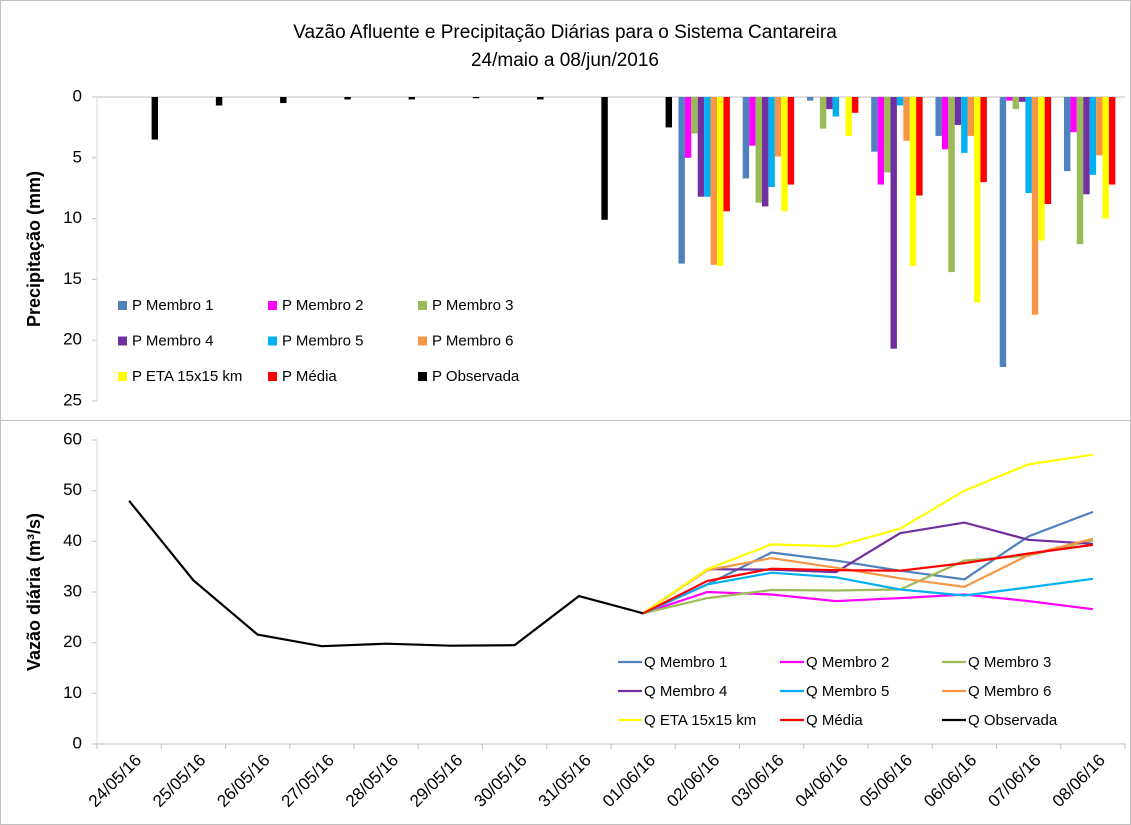  What do you see at coordinates (1009, 662) in the screenshot?
I see `legend-label: Q Membro 3` at bounding box center [1009, 662].